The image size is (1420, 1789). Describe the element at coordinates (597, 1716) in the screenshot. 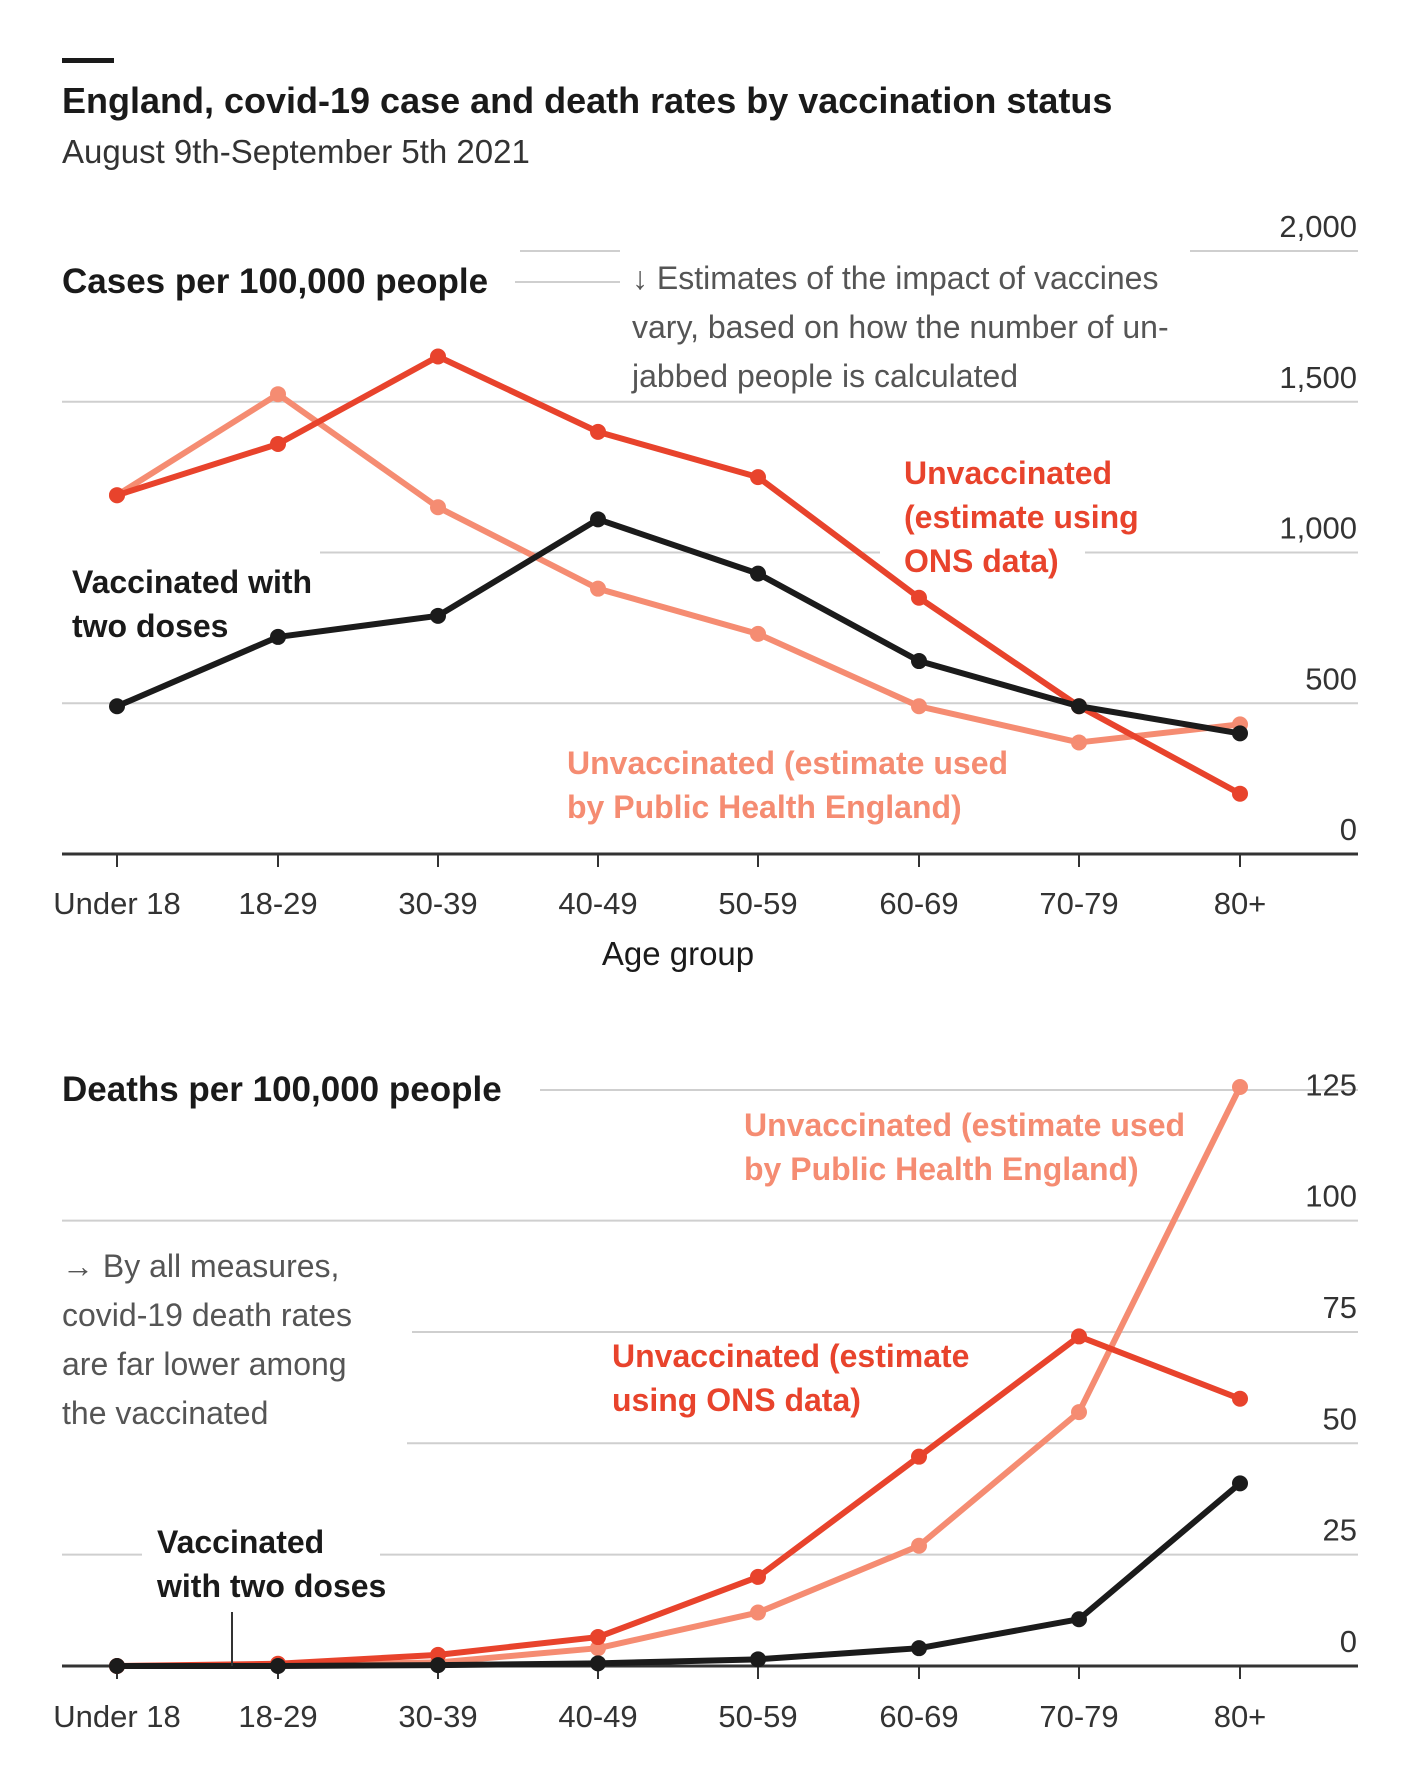

I see `panel2-x-tick-label: 40-49` at that location.